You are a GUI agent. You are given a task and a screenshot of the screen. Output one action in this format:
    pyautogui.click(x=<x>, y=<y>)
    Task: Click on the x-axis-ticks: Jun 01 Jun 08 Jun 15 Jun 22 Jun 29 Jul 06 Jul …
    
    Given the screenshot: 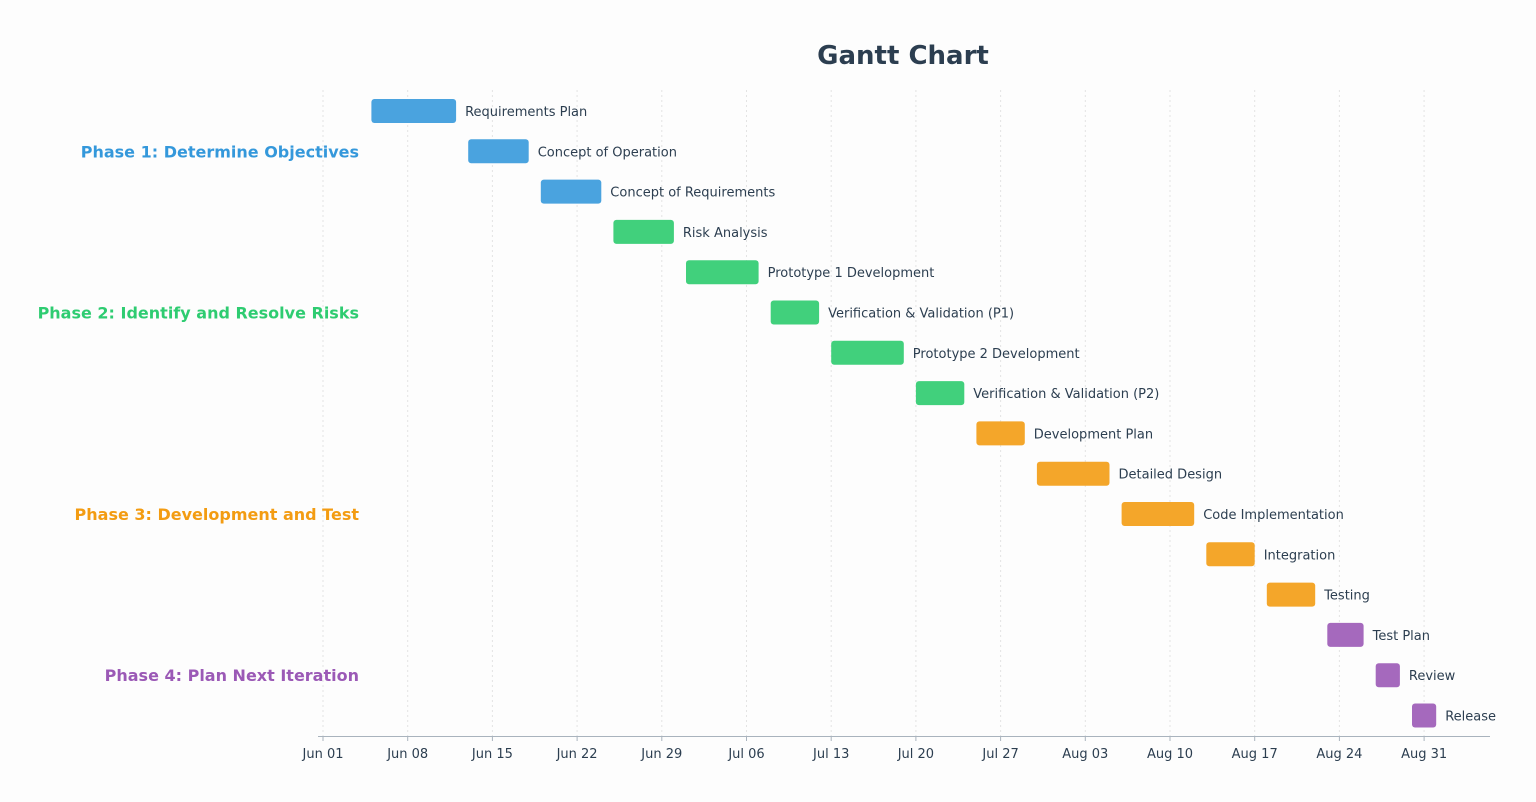 What is the action you would take?
    pyautogui.click(x=874, y=749)
    